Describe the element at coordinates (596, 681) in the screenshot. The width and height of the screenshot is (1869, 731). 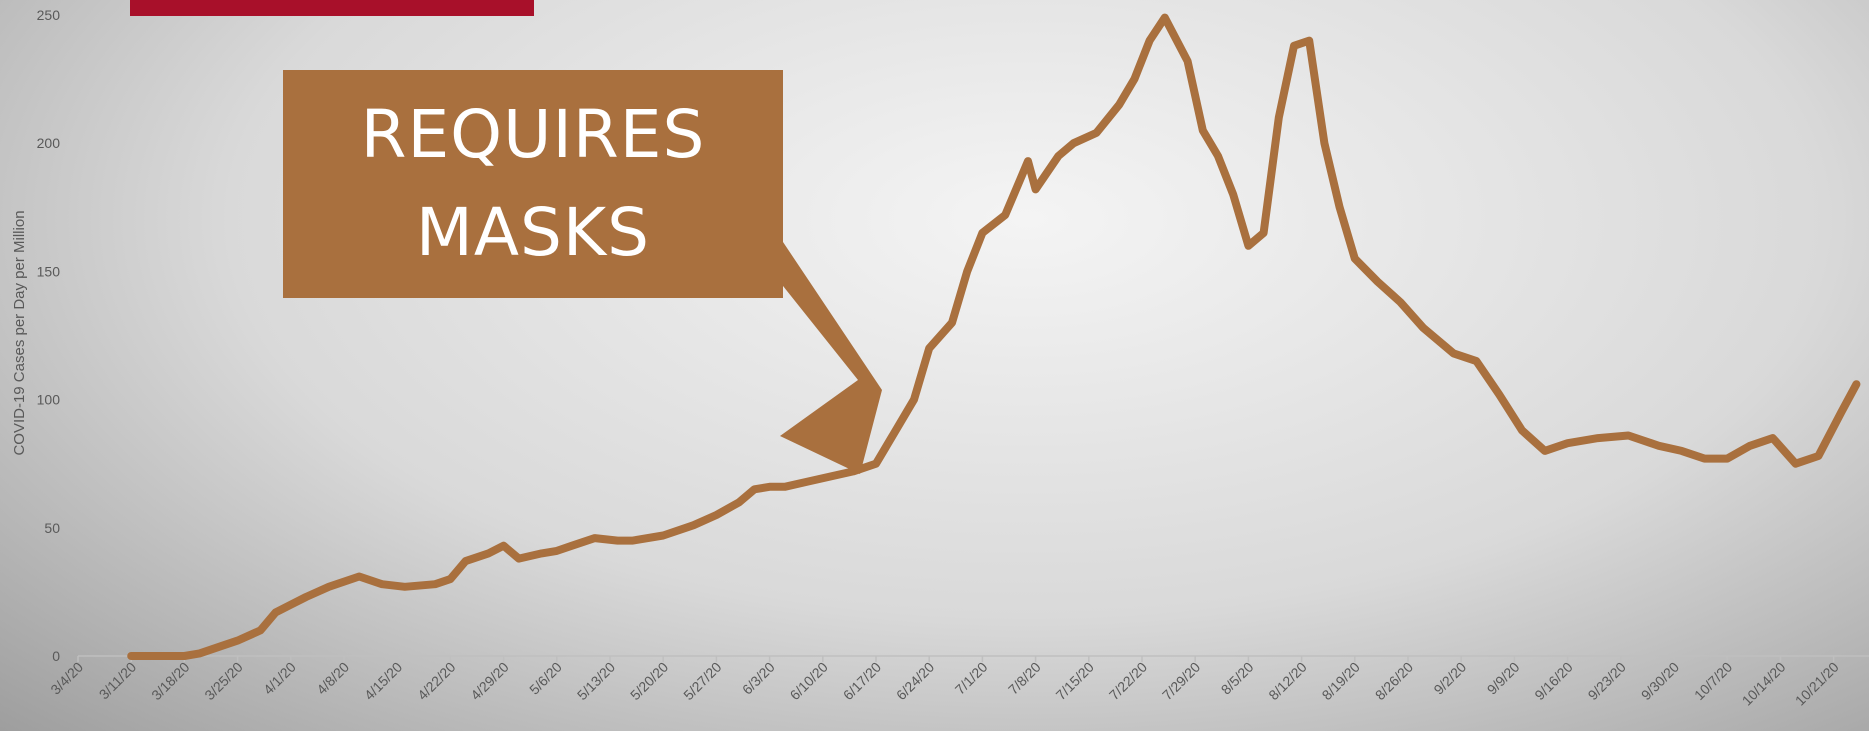
I see `x-tick-label: 5/13/20` at that location.